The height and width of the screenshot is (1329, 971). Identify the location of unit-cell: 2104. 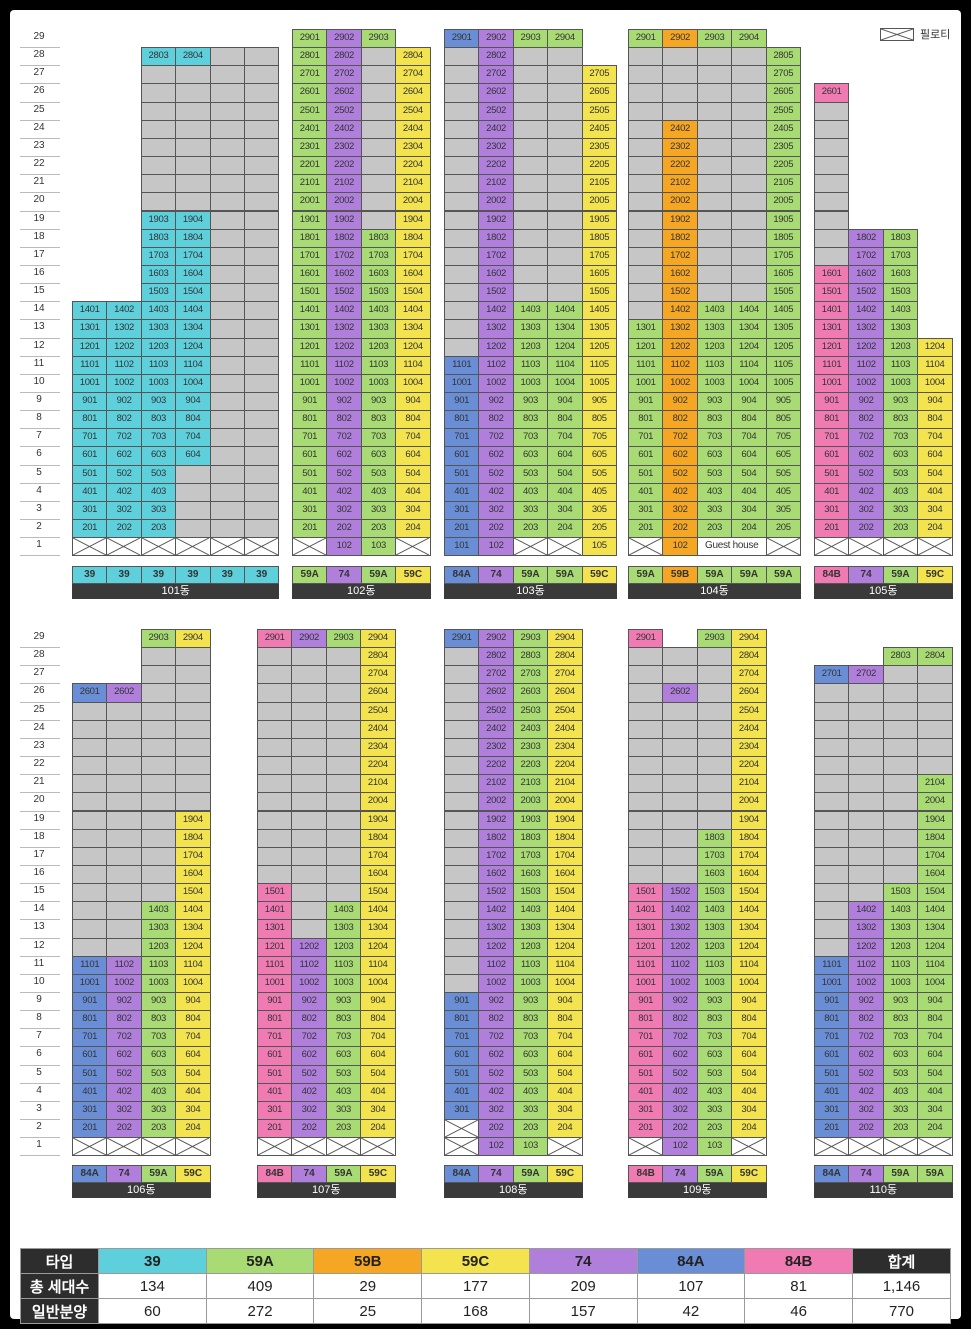
(749, 784).